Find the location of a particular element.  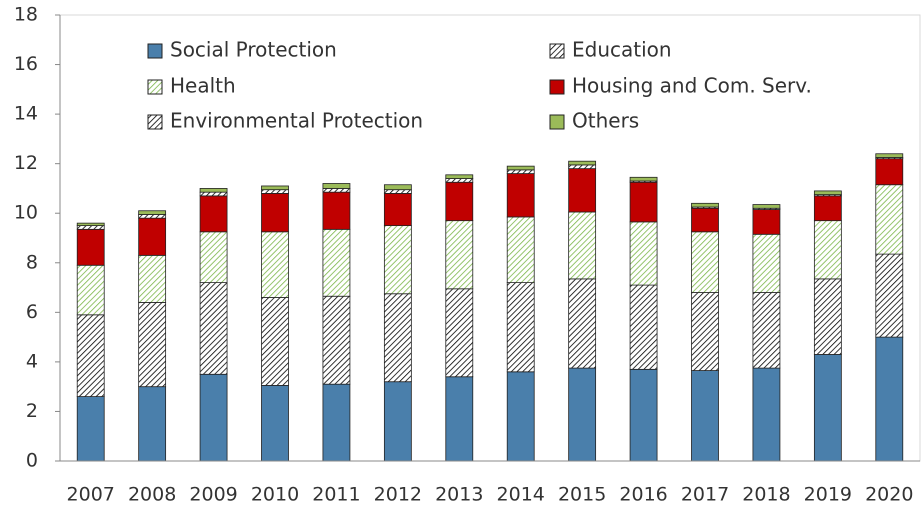

y-tick-label: 2 is located at coordinates (32, 411).